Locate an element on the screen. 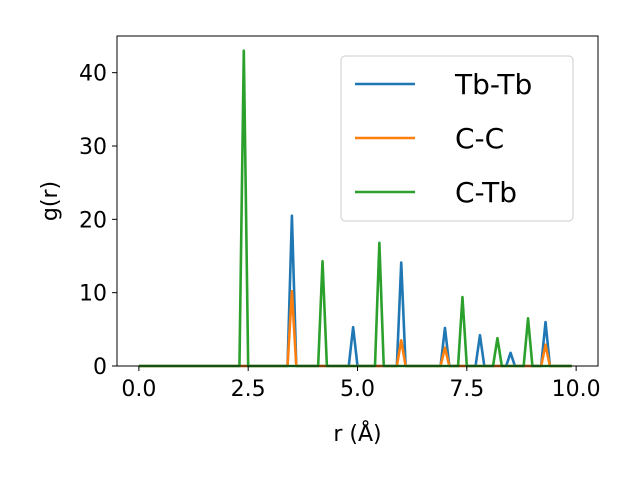 Image resolution: width=640 pixels, height=480 pixels. y-tick-label: 0 is located at coordinates (100, 367).